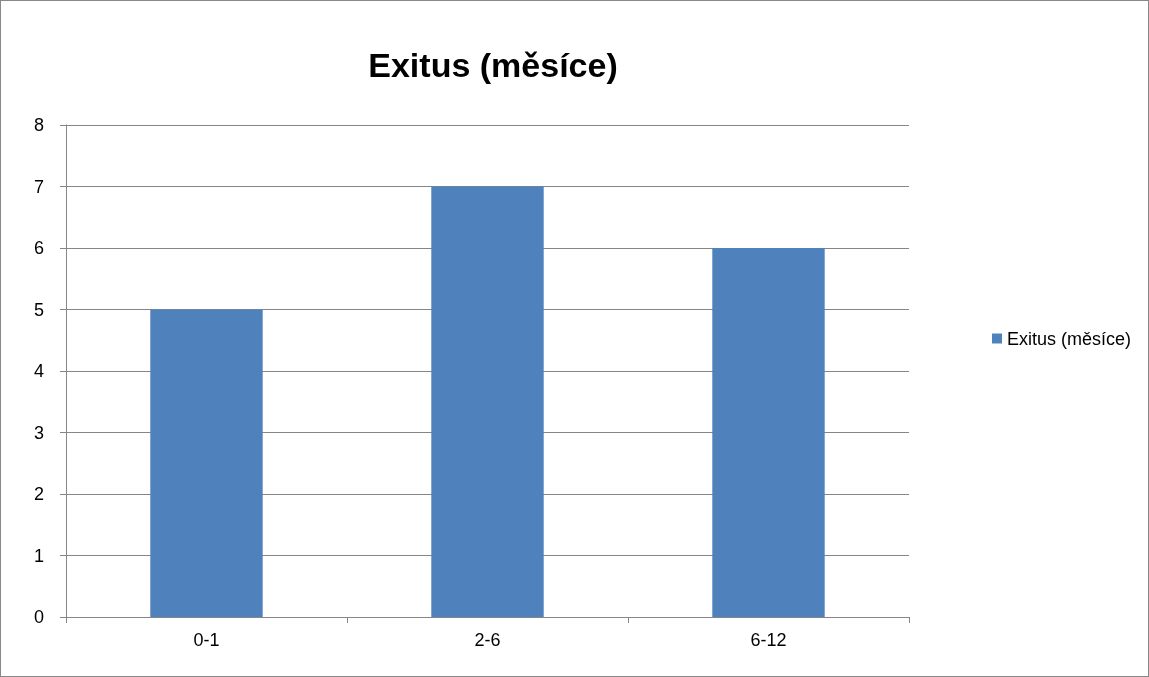 Image resolution: width=1149 pixels, height=677 pixels. I want to click on y-tick-label: 3, so click(38, 432).